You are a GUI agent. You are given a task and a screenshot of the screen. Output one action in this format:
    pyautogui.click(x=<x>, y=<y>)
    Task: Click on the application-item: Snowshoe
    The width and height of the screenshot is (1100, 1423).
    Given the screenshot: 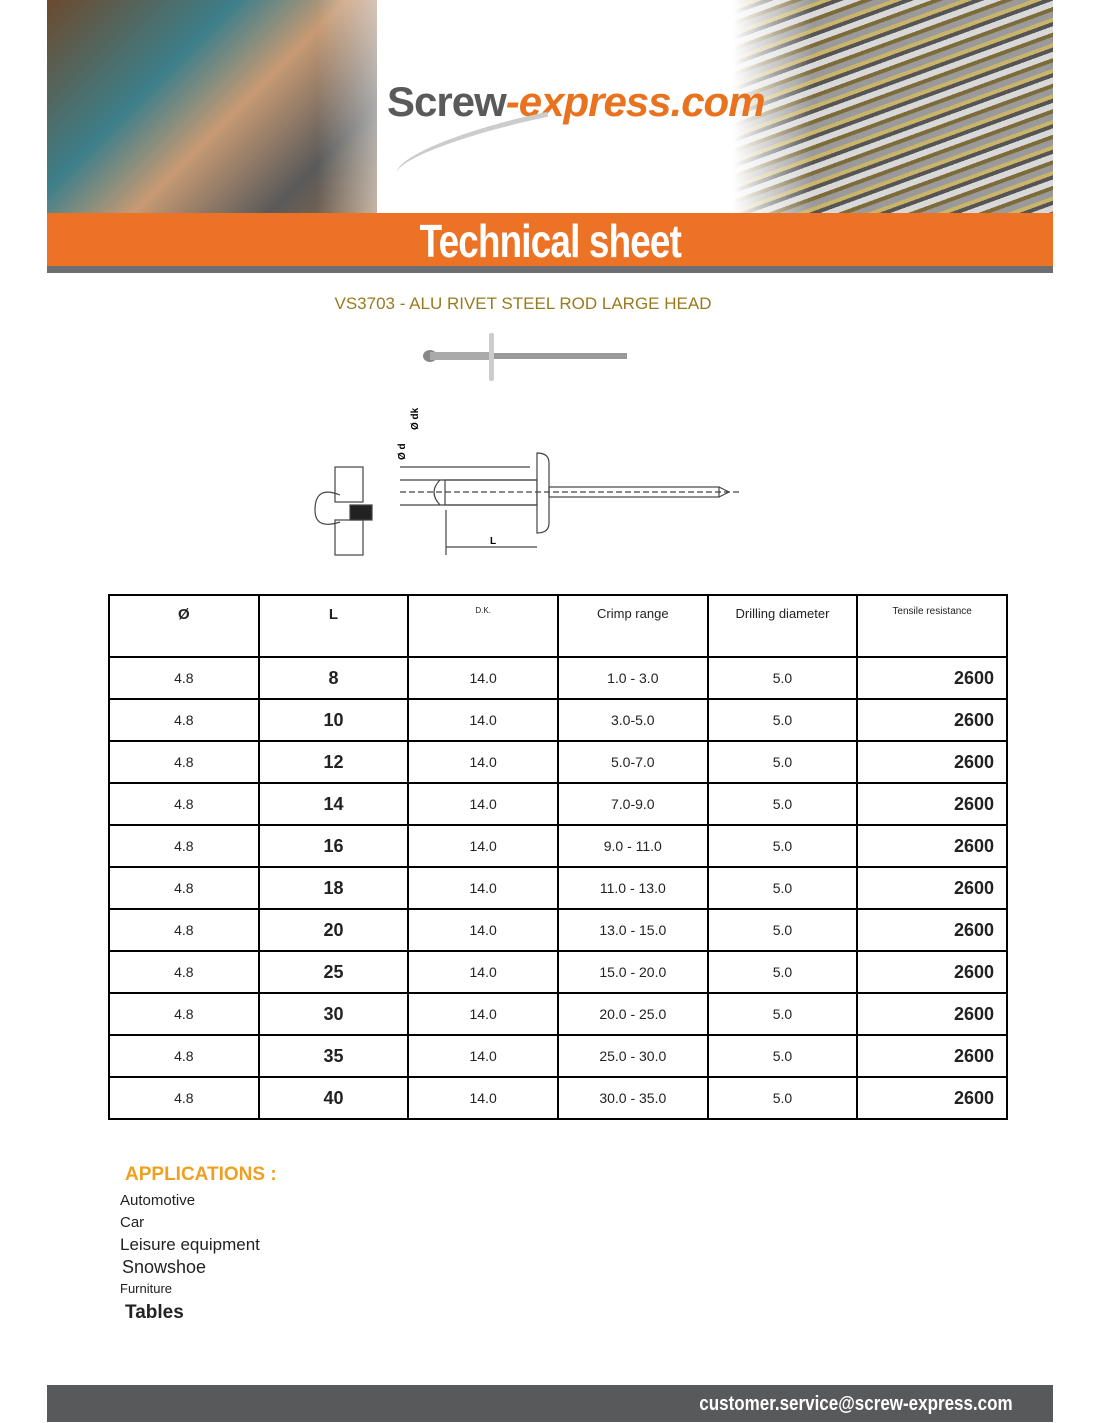 What is the action you would take?
    pyautogui.click(x=164, y=1267)
    